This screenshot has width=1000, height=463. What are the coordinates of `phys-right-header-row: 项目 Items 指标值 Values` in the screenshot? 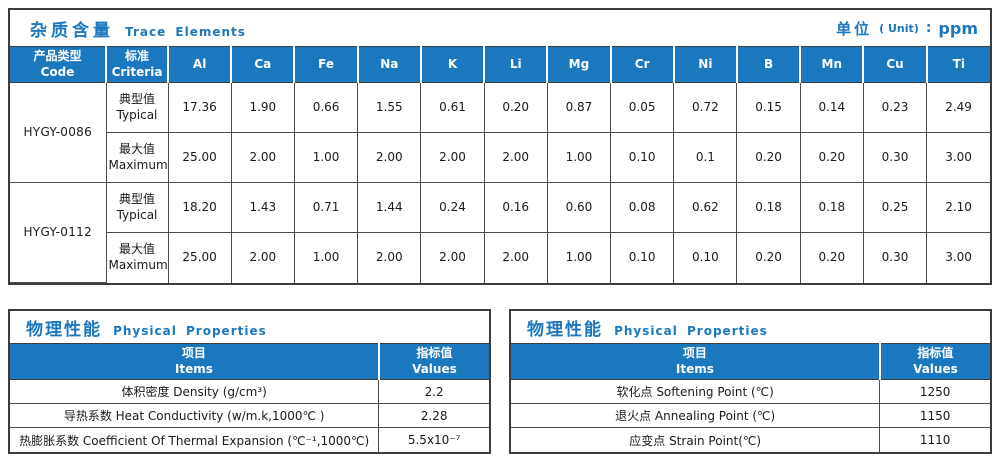 It's located at (750, 362).